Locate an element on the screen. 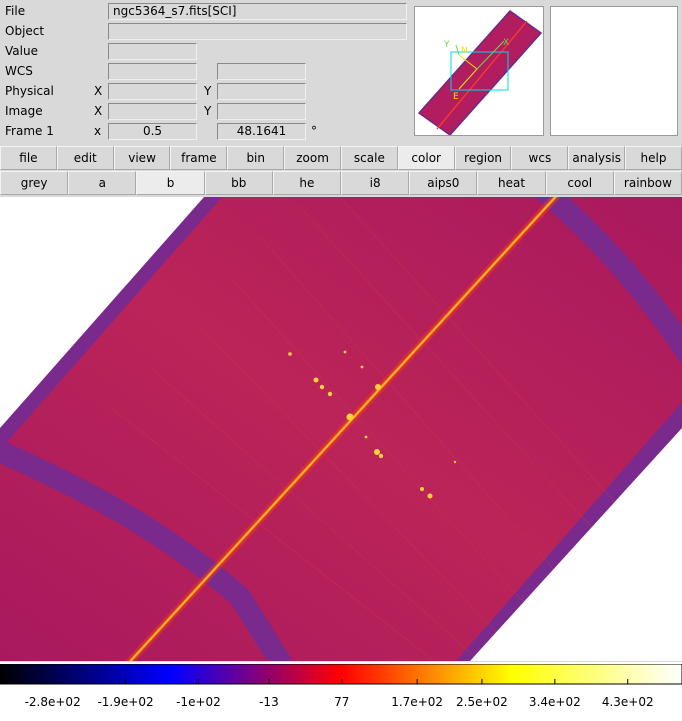  colormap-aips0: aips0 is located at coordinates (443, 183).